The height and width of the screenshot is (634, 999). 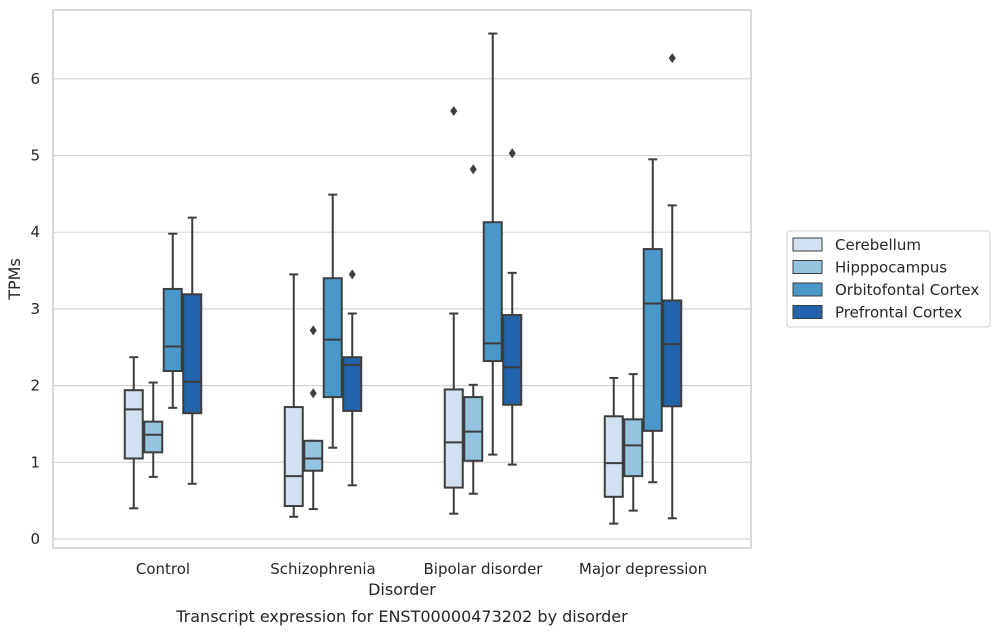 What do you see at coordinates (35, 79) in the screenshot?
I see `y-tick-label: 6` at bounding box center [35, 79].